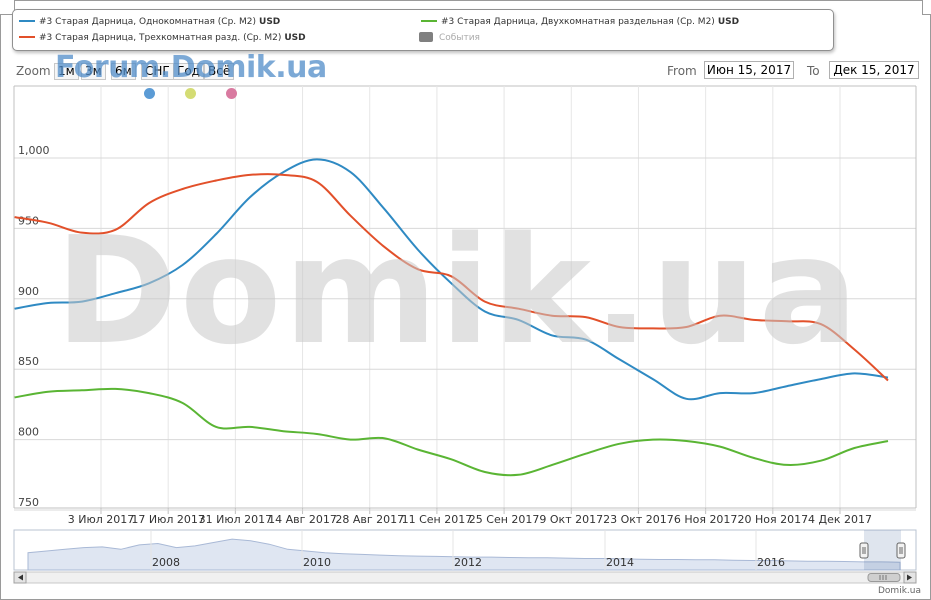 This screenshot has width=931, height=600. I want to click on navigator-year-label: 2014, so click(620, 562).